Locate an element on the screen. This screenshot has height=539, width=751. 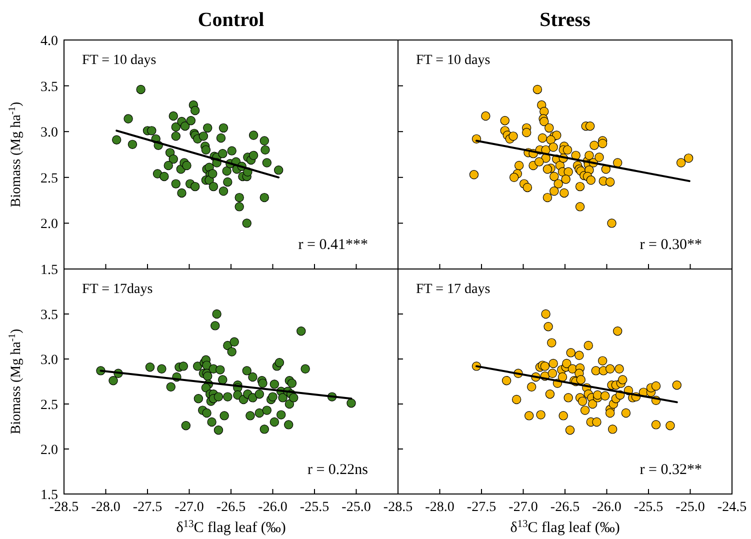
chart-title: Stress is located at coordinates (565, 20).